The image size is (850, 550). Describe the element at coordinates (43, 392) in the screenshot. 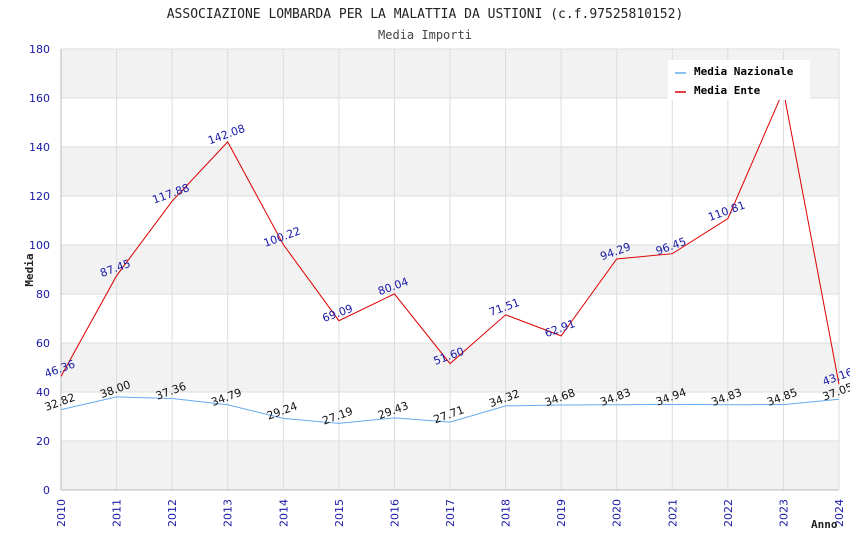

I see `y-tick-label-40: 40` at that location.